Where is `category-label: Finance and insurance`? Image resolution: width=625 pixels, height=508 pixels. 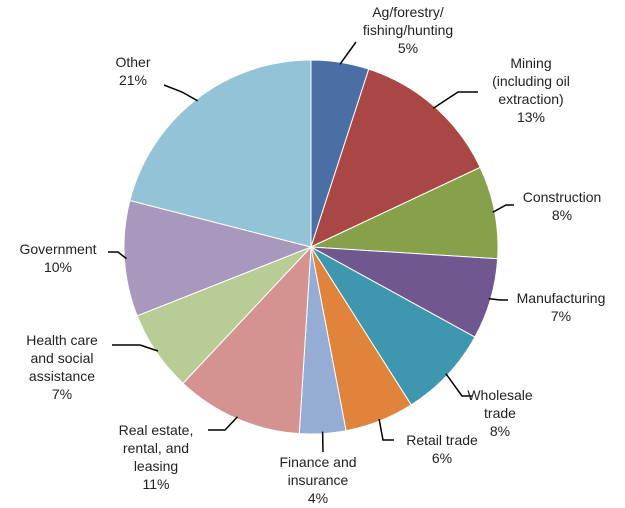
category-label: Finance and insurance is located at coordinates (318, 471).